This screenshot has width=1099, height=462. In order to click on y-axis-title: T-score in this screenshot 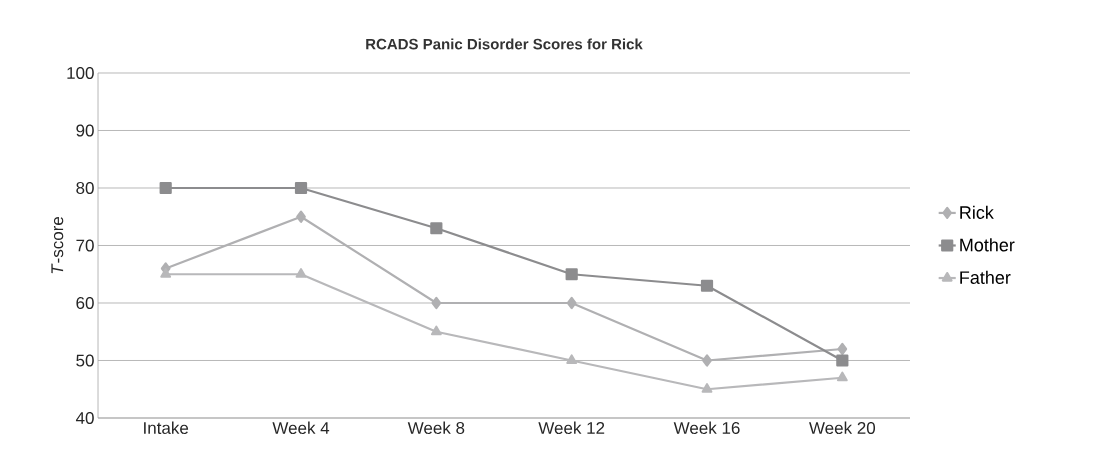, I will do `click(57, 245)`.